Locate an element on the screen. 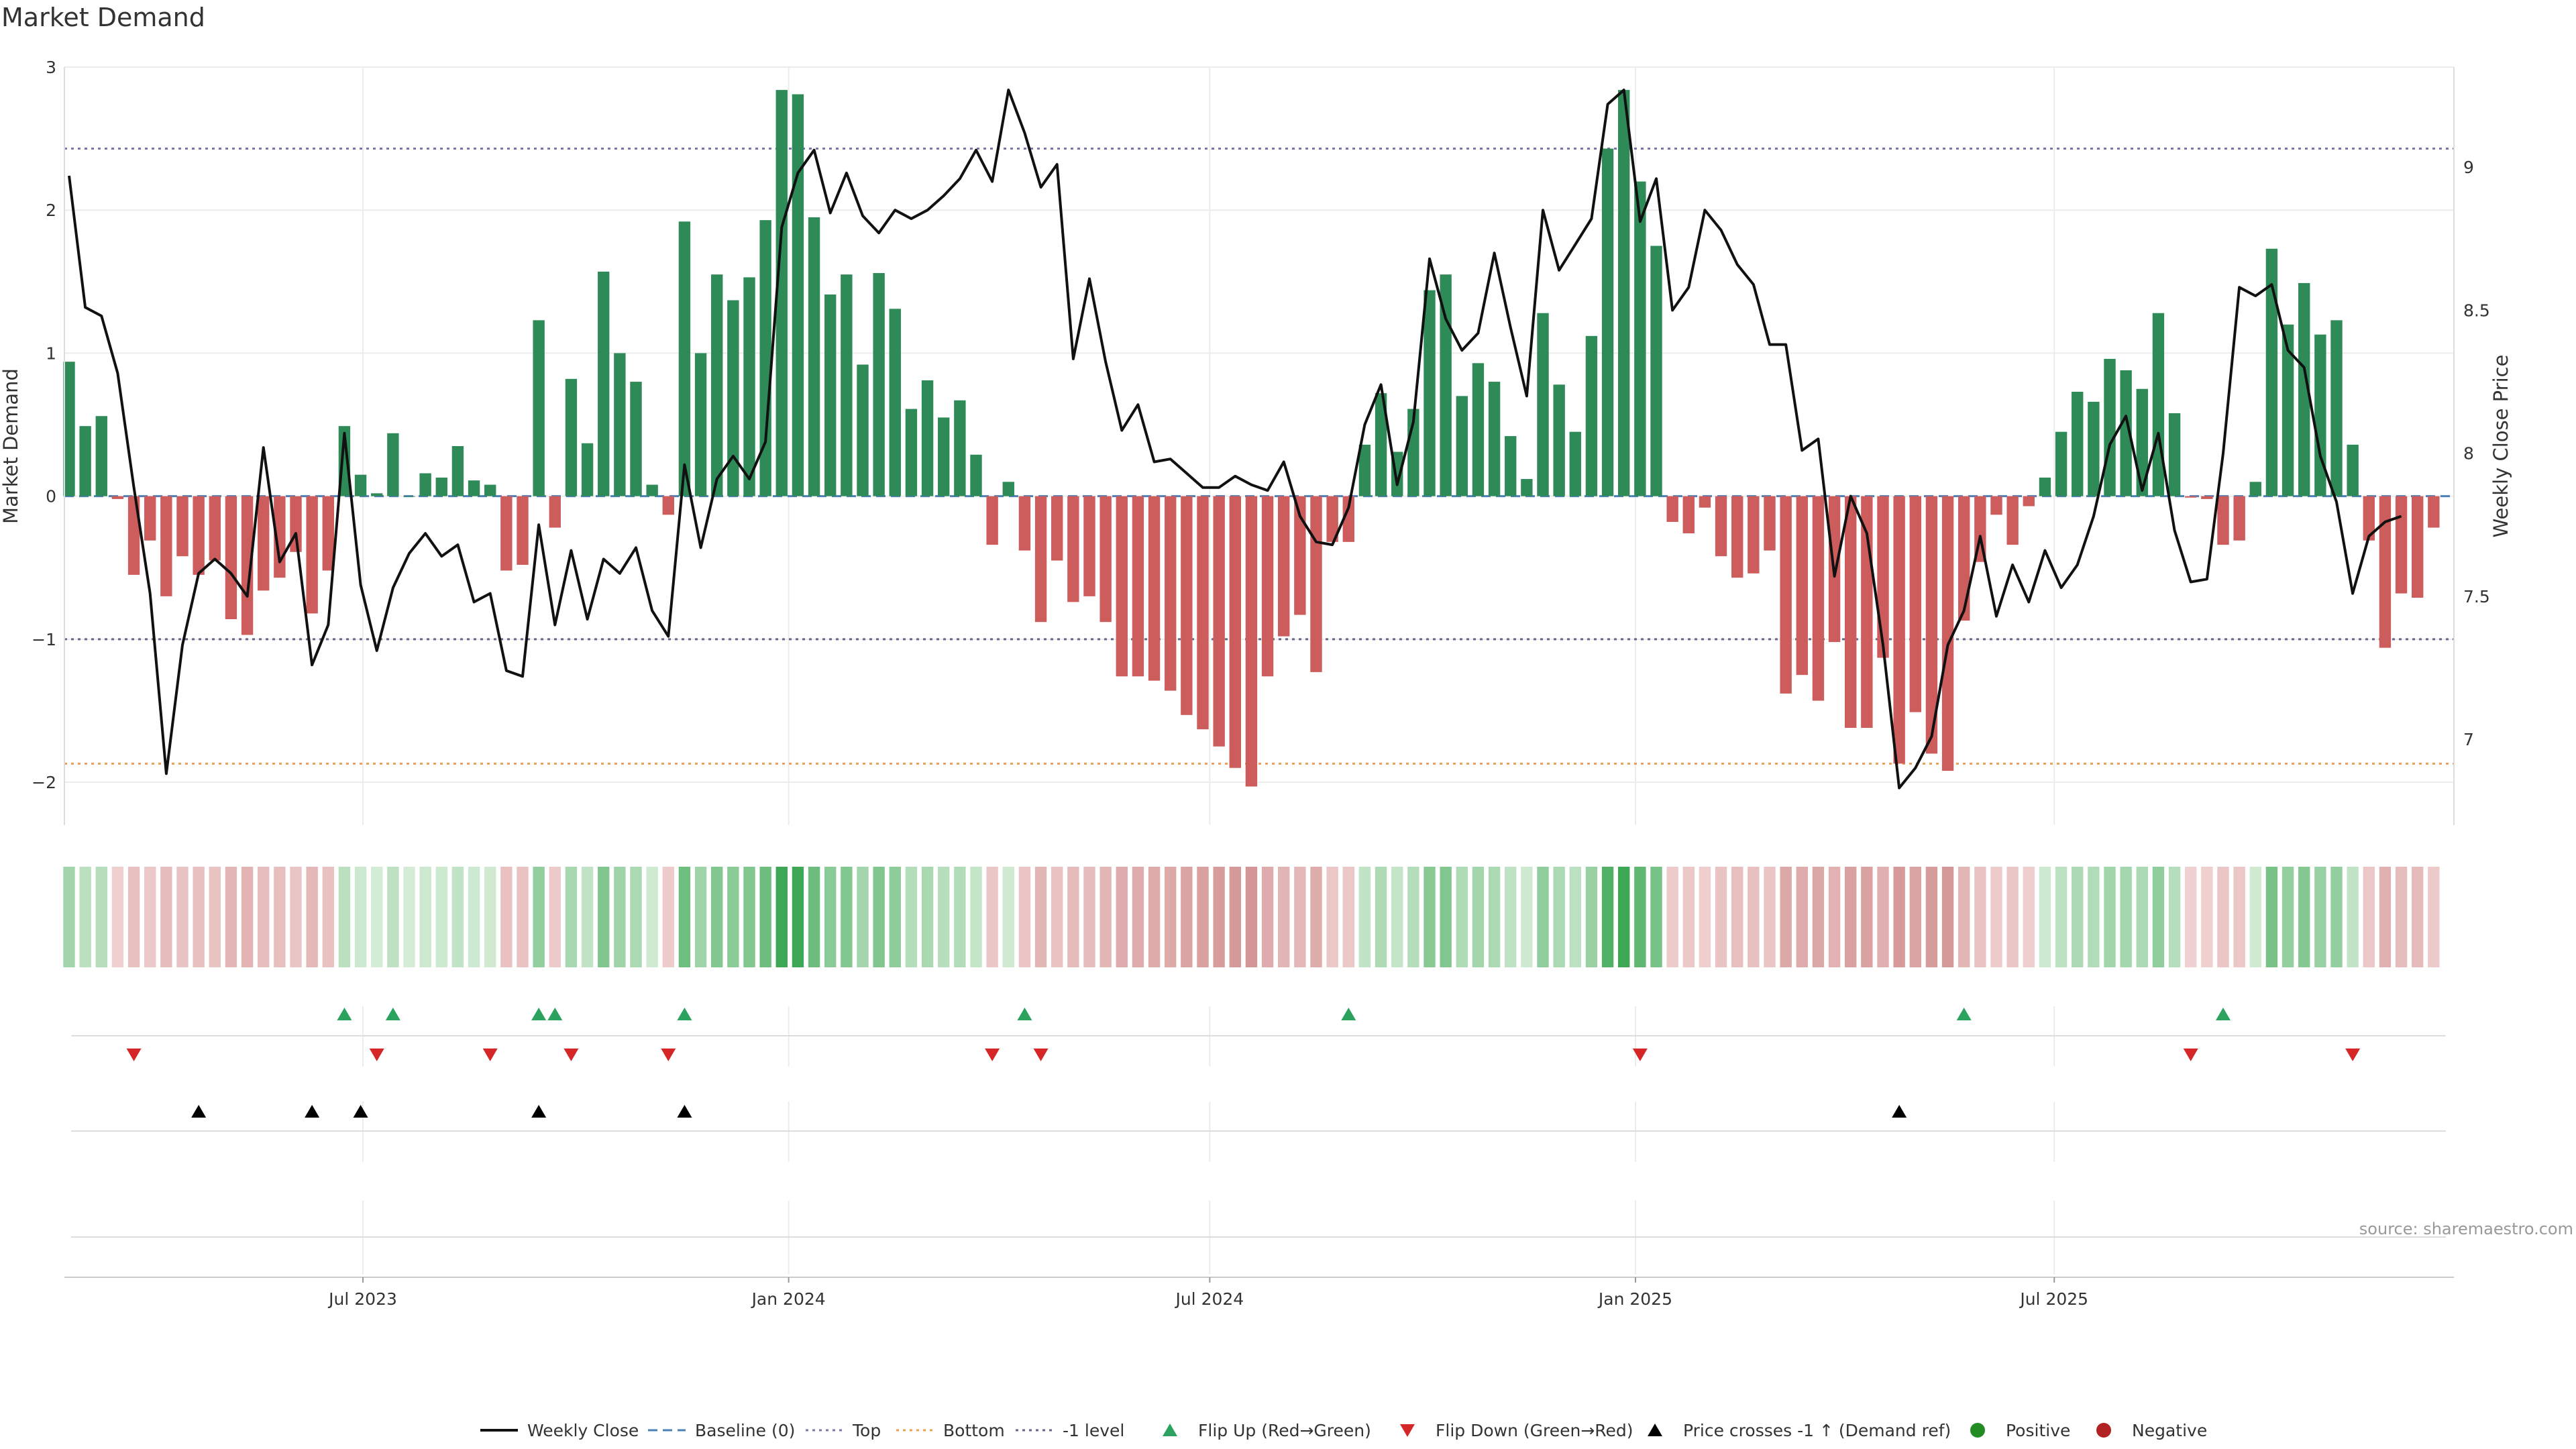 The image size is (2576, 1449). x-axis-layer: Jul 2023 Jan 2024 Jul 2024 Jan 2025 Jul 2025 is located at coordinates (1259, 1293).